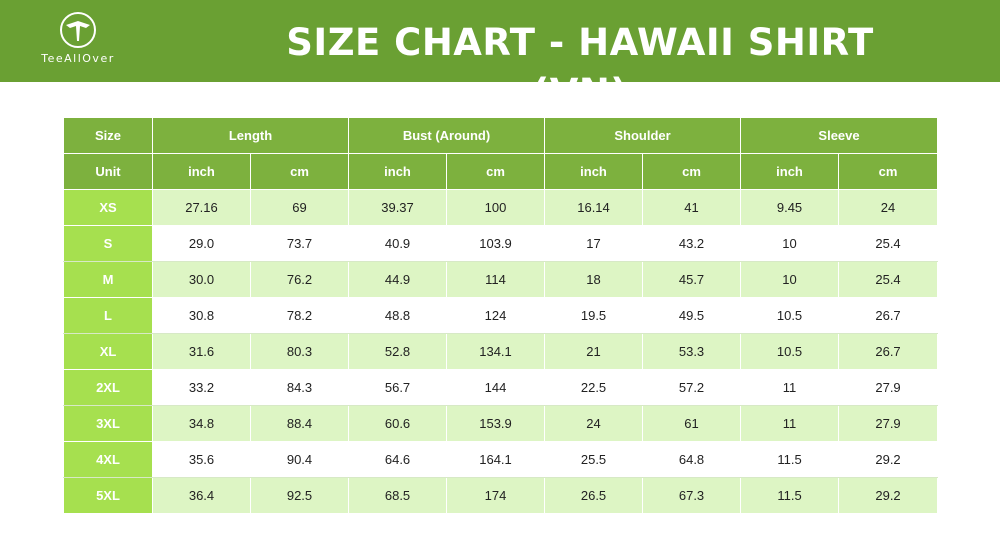 This screenshot has height=550, width=1000. Describe the element at coordinates (299, 495) in the screenshot. I see `cell-length-cm: 92.5` at that location.